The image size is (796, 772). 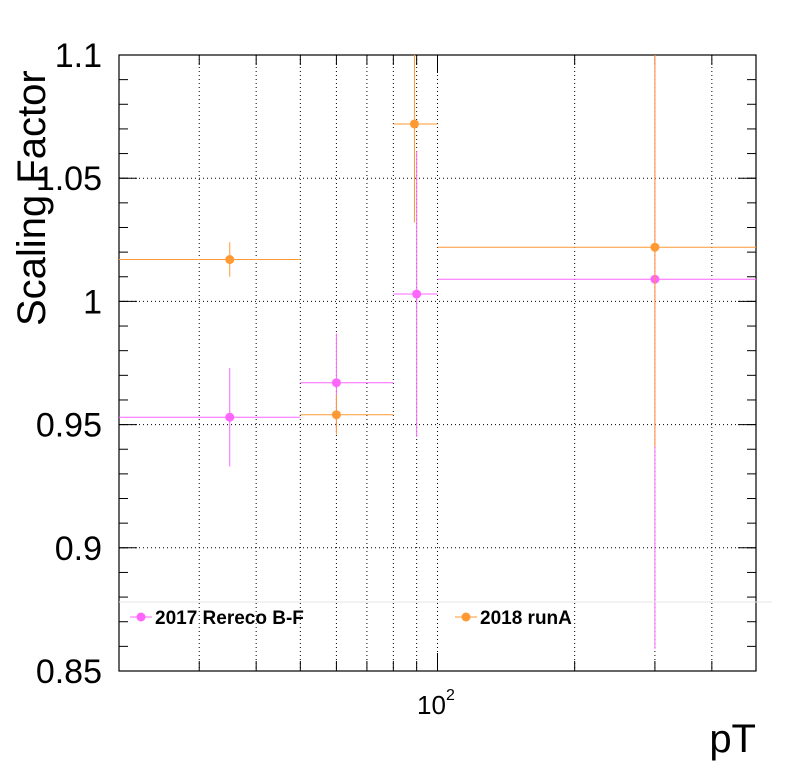 I want to click on y-tick-labels: 0.85 0.9 0.95 1 1.05 1.1, so click(x=69, y=364).